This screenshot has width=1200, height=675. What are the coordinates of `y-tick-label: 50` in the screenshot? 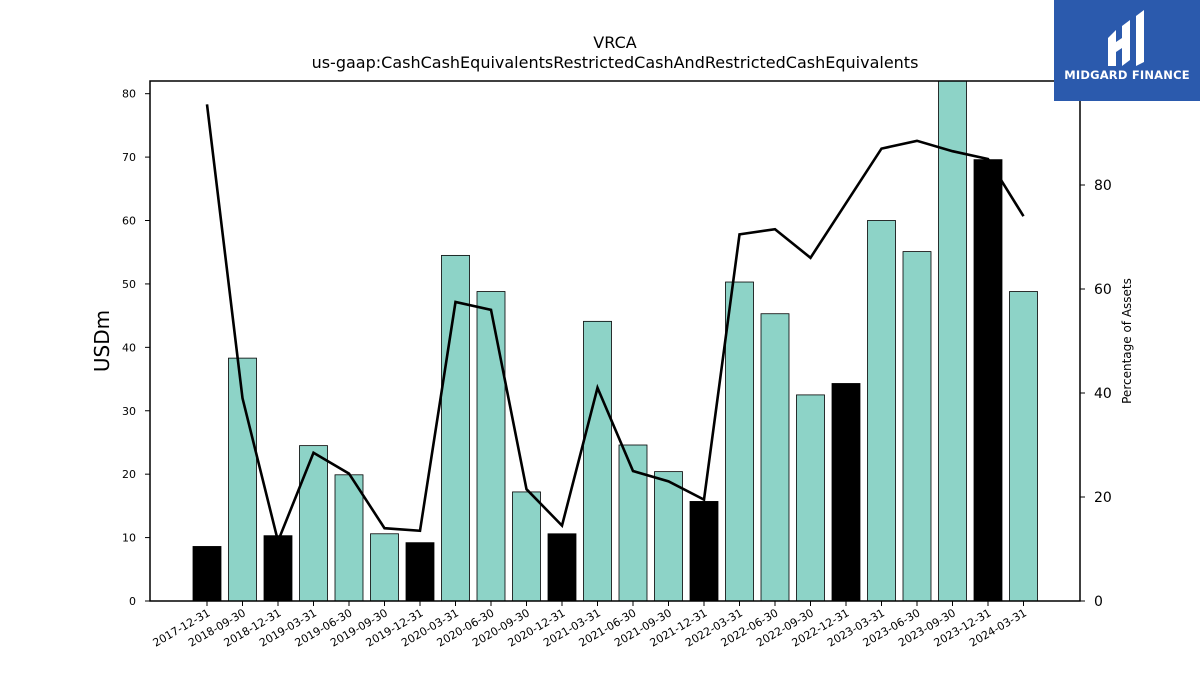 It's located at (129, 284).